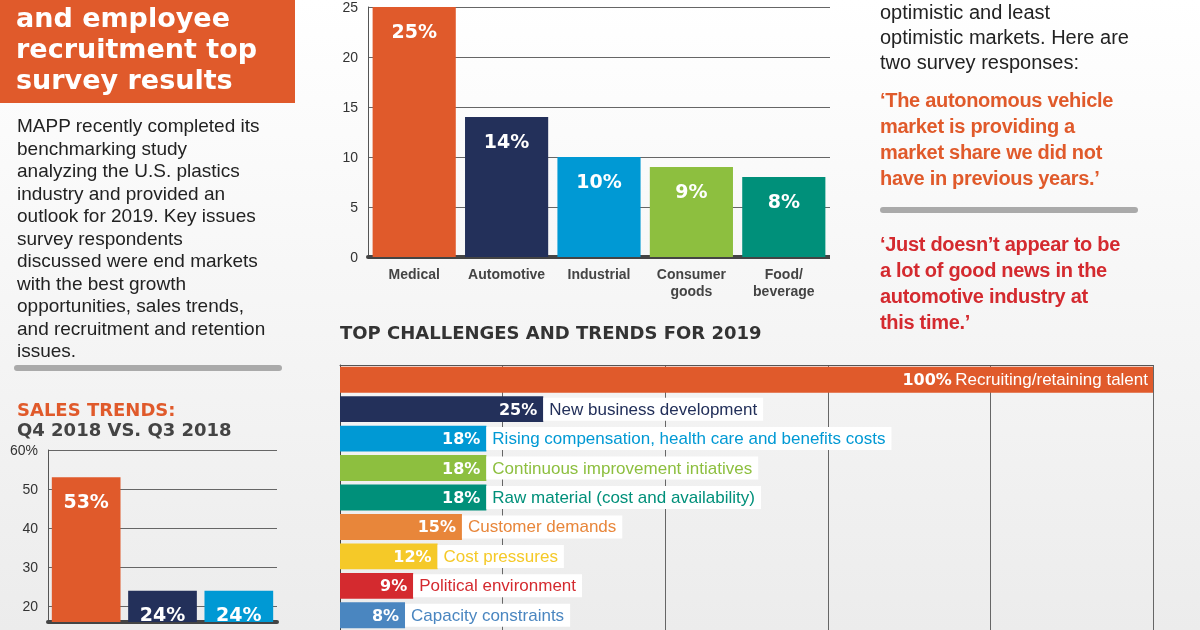 The width and height of the screenshot is (1200, 630). Describe the element at coordinates (1005, 37) in the screenshot. I see `text: optimistic and least optimistic markets. Here are two survey responses:` at that location.